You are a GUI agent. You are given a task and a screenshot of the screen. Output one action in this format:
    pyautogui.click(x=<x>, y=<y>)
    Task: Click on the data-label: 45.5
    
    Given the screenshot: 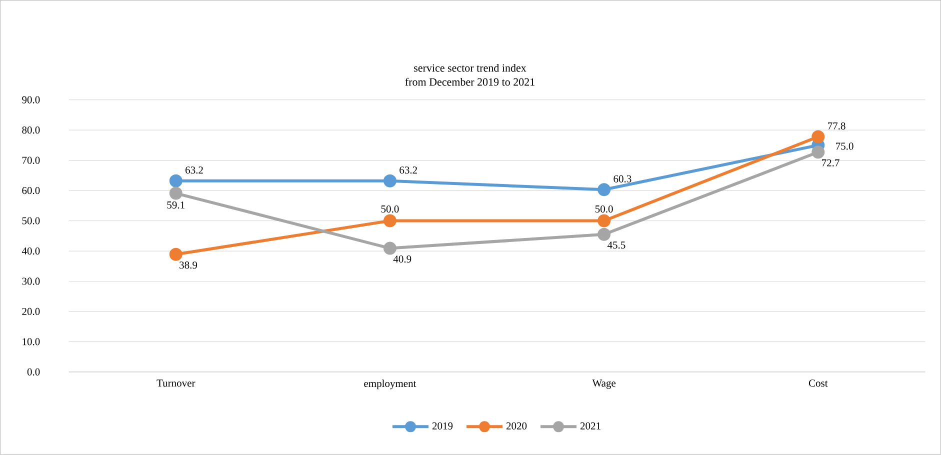 What is the action you would take?
    pyautogui.click(x=616, y=245)
    